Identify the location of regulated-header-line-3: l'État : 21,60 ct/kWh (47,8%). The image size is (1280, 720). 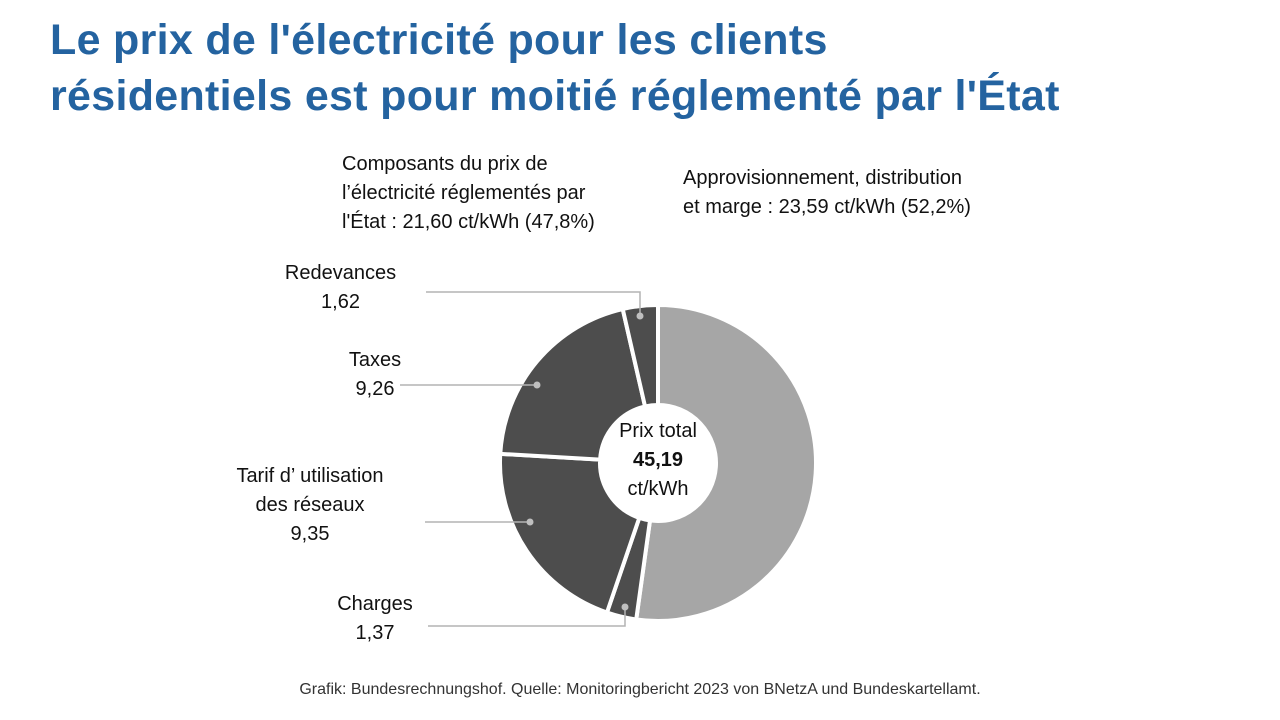
(468, 222).